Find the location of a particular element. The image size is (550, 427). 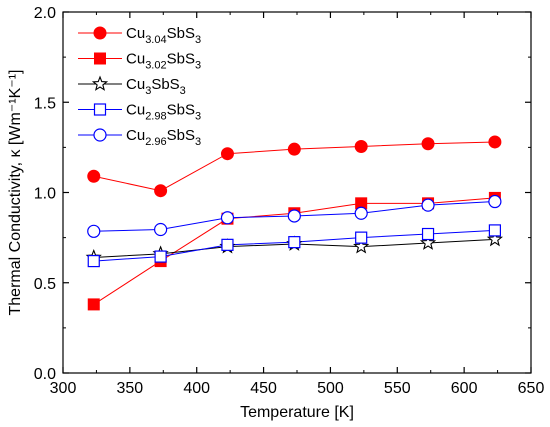

x-tick-label-5: 550 is located at coordinates (397, 388).